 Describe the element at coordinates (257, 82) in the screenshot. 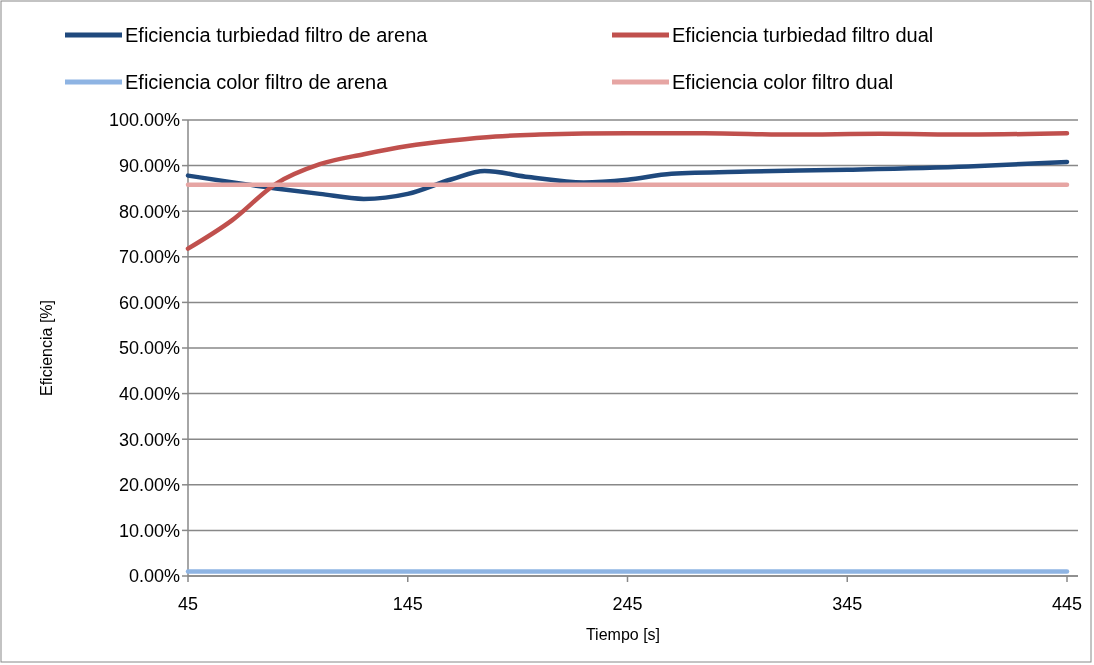

I see `legend-label: Eficiencia color filtro de arena` at that location.